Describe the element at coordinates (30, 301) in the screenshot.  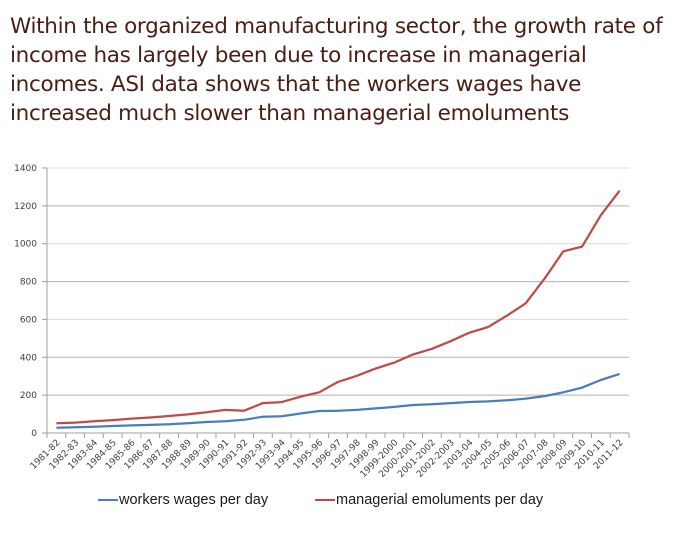
I see `y-axis-ticks: 0 200 400 600 800 1000 1200 1400` at that location.